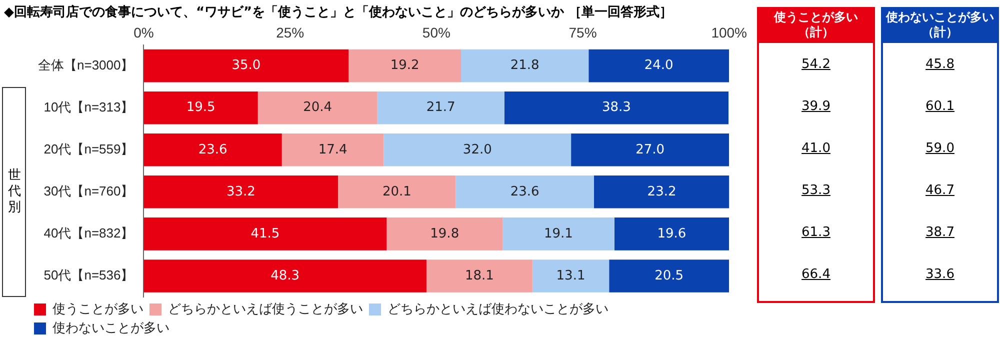  Describe the element at coordinates (144, 32) in the screenshot. I see `x-tick-label: 0%` at that location.